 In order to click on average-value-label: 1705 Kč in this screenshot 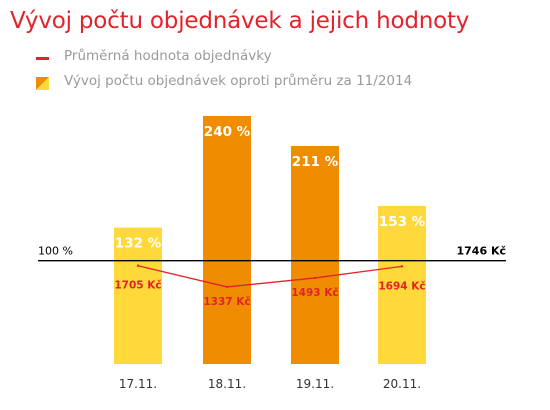, I will do `click(137, 286)`.